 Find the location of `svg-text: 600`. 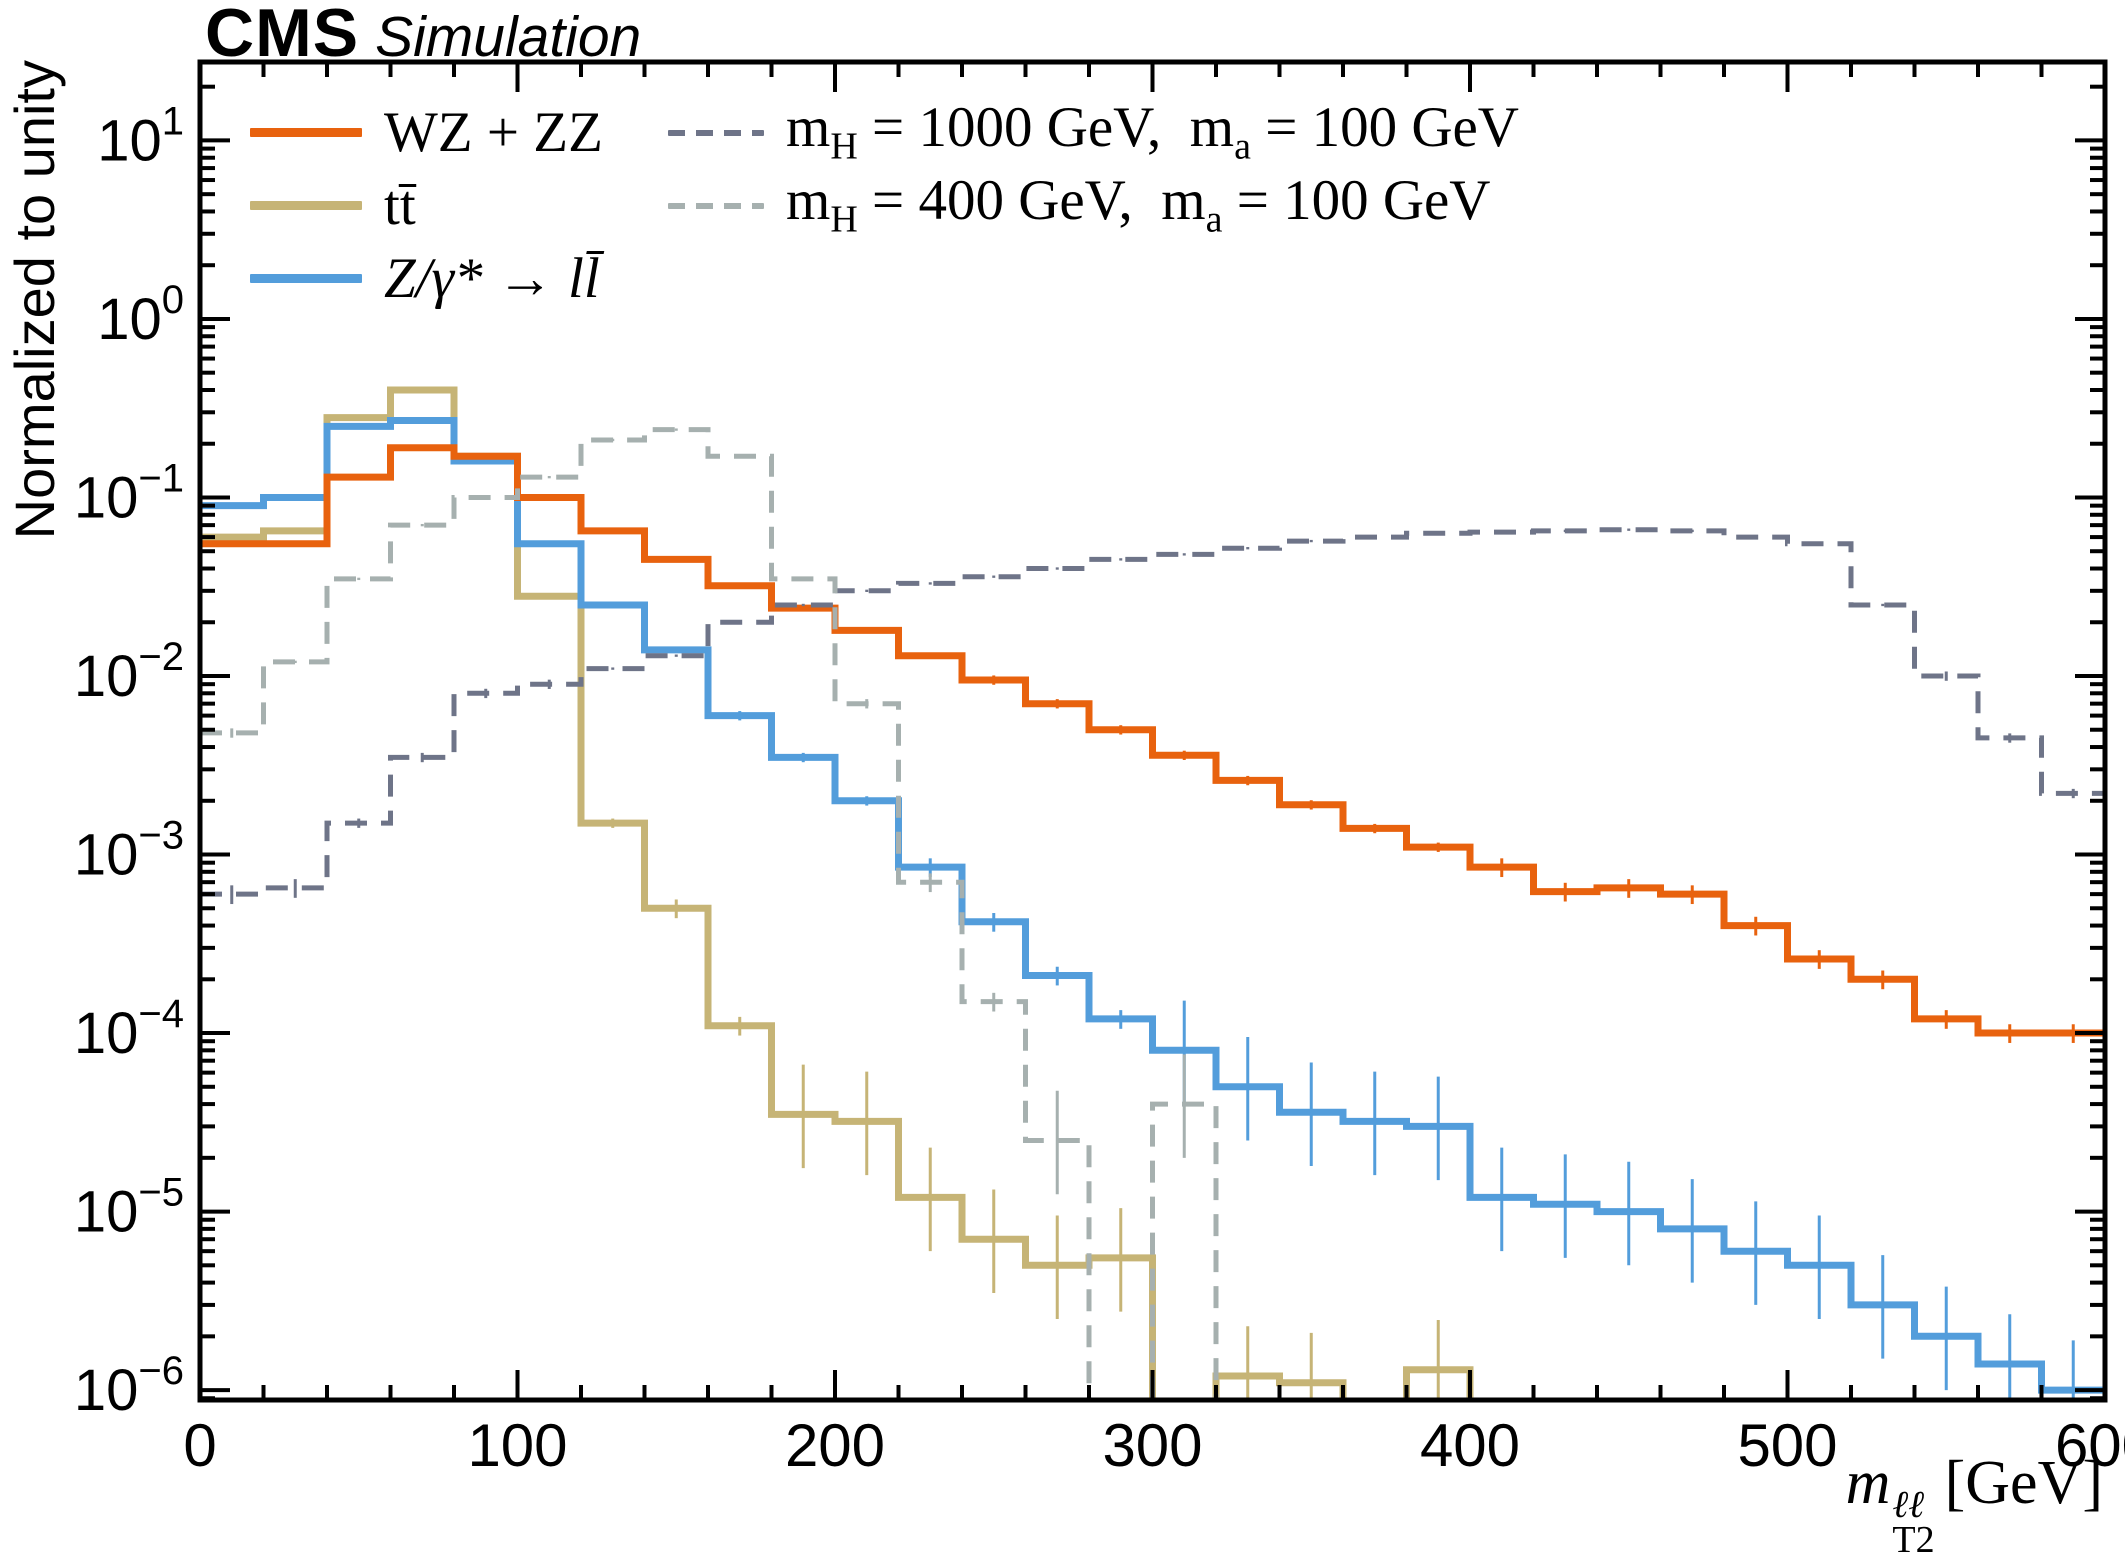

svg-text: 600 is located at coordinates (2090, 1445).